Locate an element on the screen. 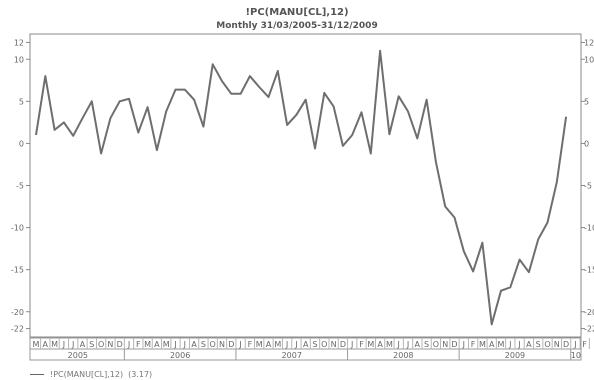  x-year-label: 2007 is located at coordinates (292, 355).